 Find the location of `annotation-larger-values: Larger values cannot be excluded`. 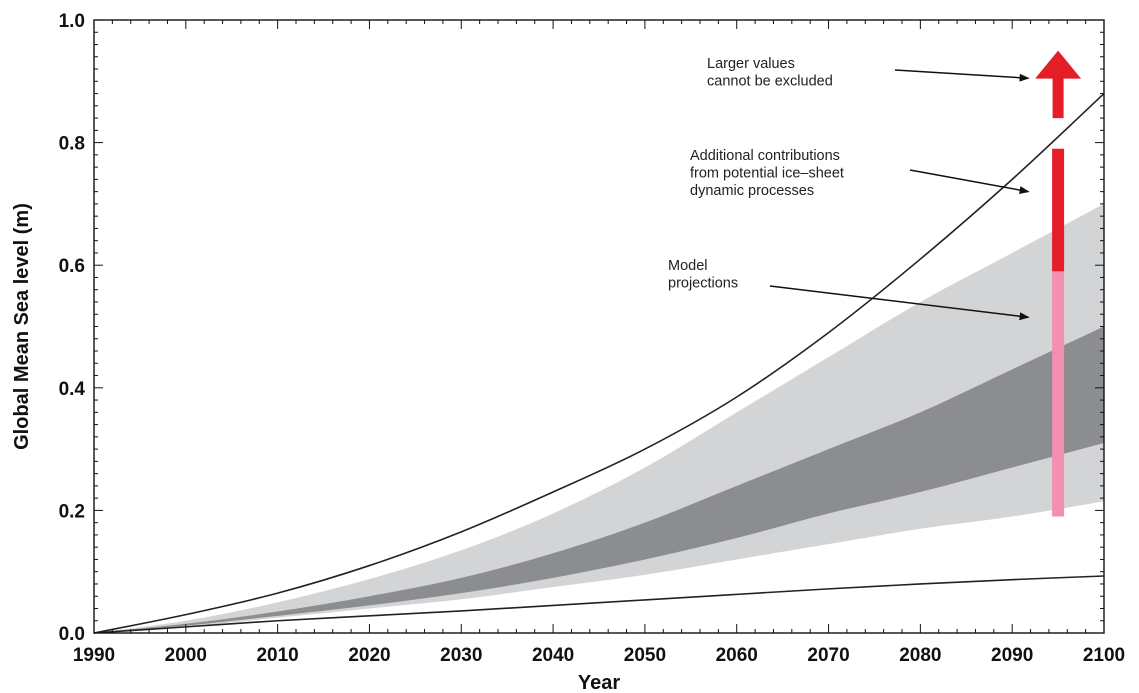

annotation-larger-values: Larger values cannot be excluded is located at coordinates (770, 73).